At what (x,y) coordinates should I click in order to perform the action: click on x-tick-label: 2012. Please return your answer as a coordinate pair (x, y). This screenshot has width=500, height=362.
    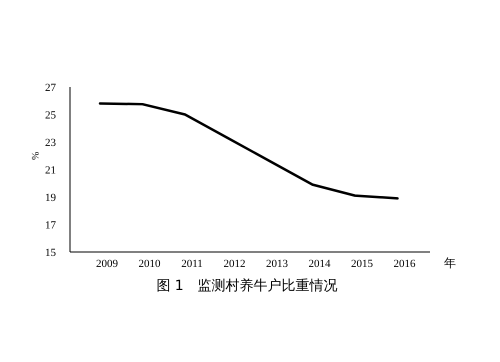
    Looking at the image, I should click on (235, 264).